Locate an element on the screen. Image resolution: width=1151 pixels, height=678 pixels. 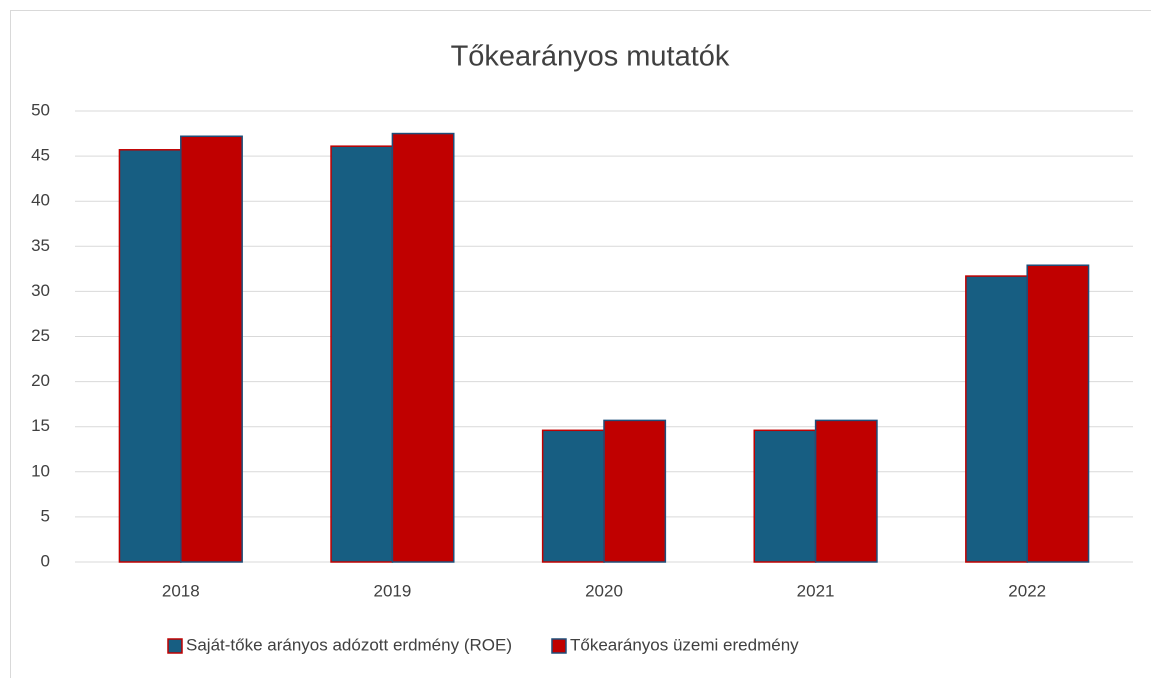
y-tick-label: 15 is located at coordinates (40, 425).